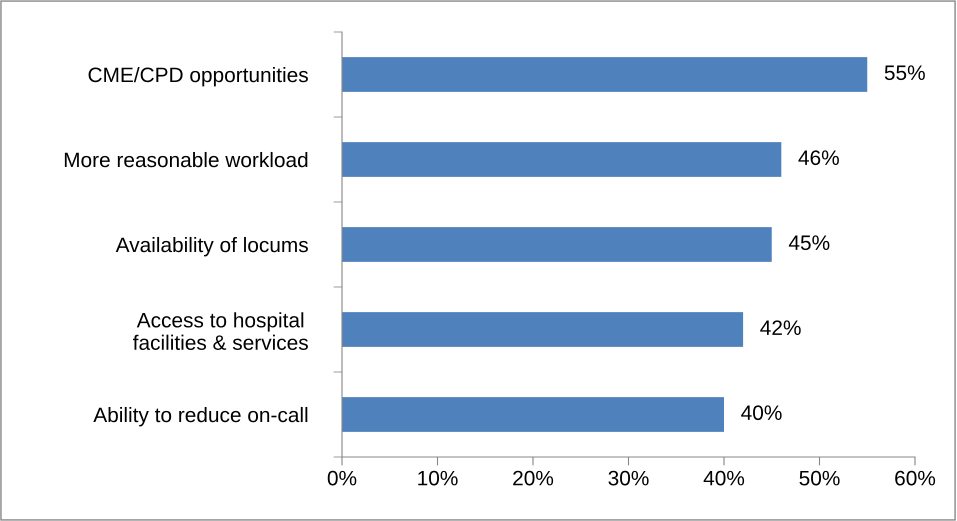 The image size is (957, 521). I want to click on data-label: 42%, so click(780, 328).